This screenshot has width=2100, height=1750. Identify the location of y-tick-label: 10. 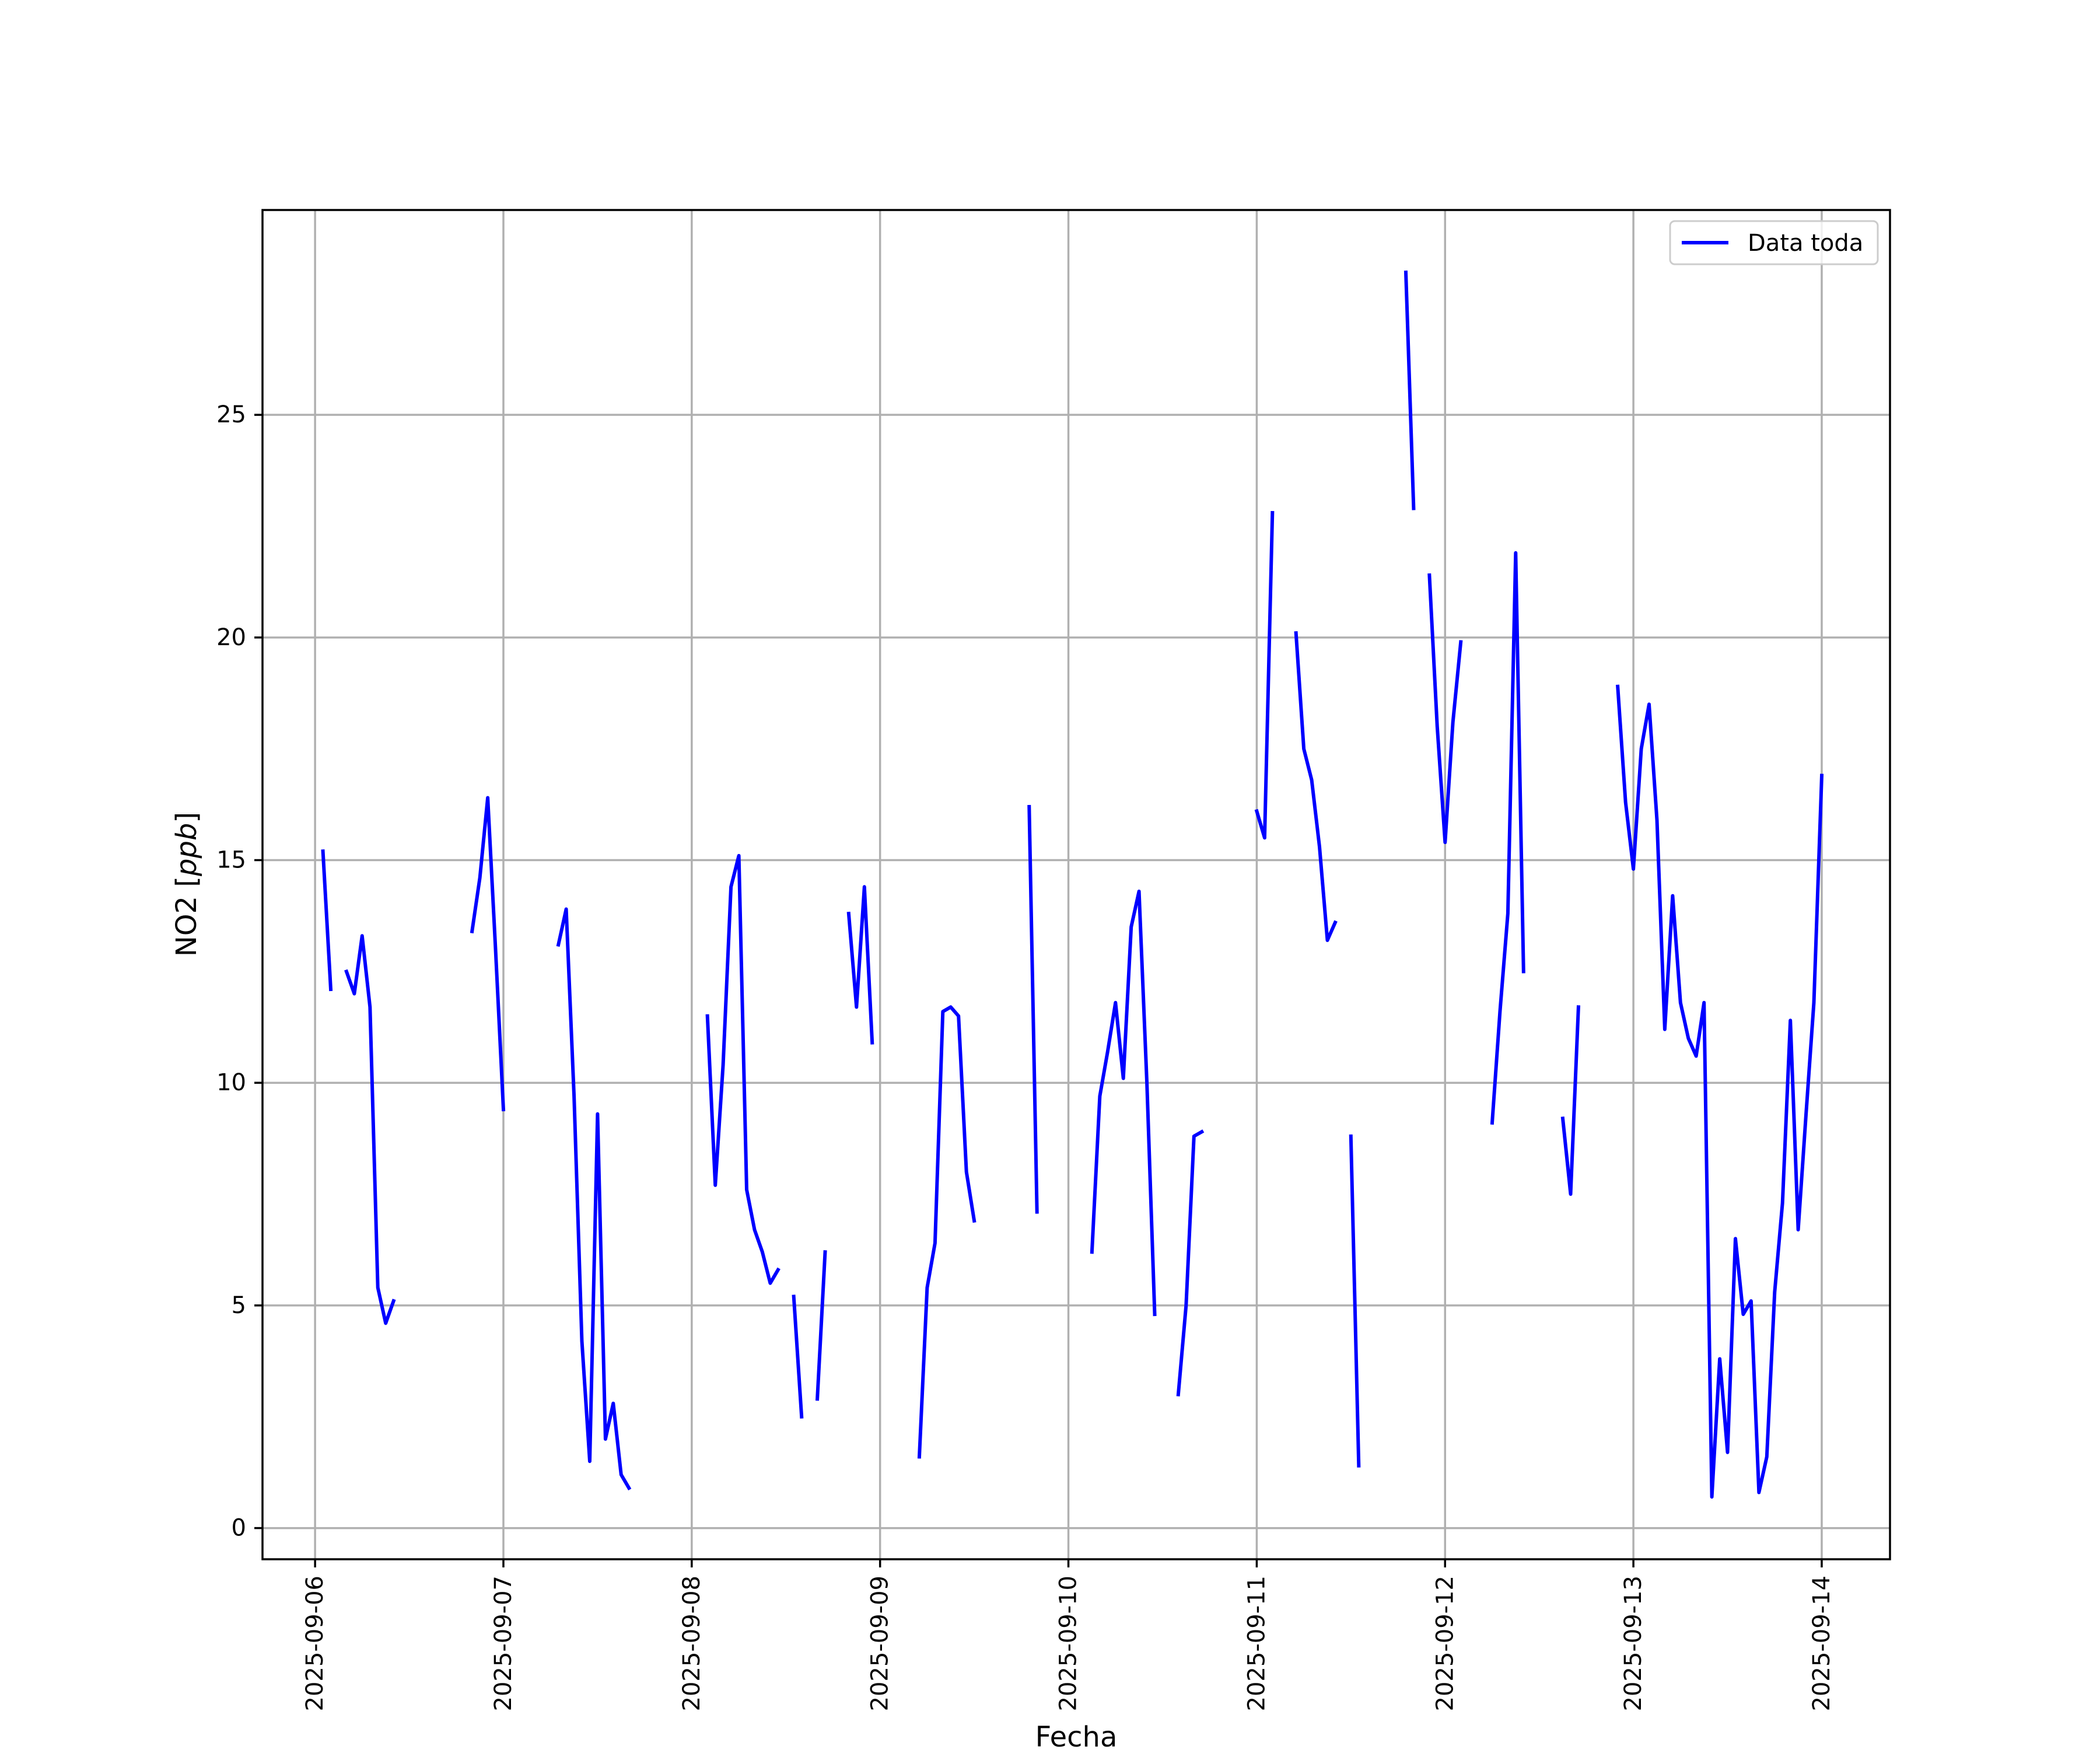
(231, 1082).